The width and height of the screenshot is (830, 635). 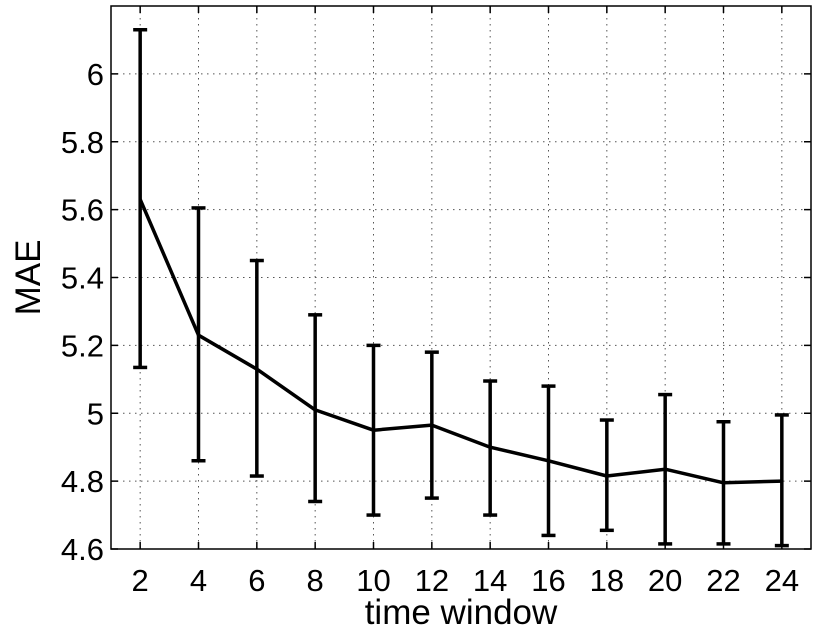 I want to click on x-axis-label: time window, so click(x=461, y=612).